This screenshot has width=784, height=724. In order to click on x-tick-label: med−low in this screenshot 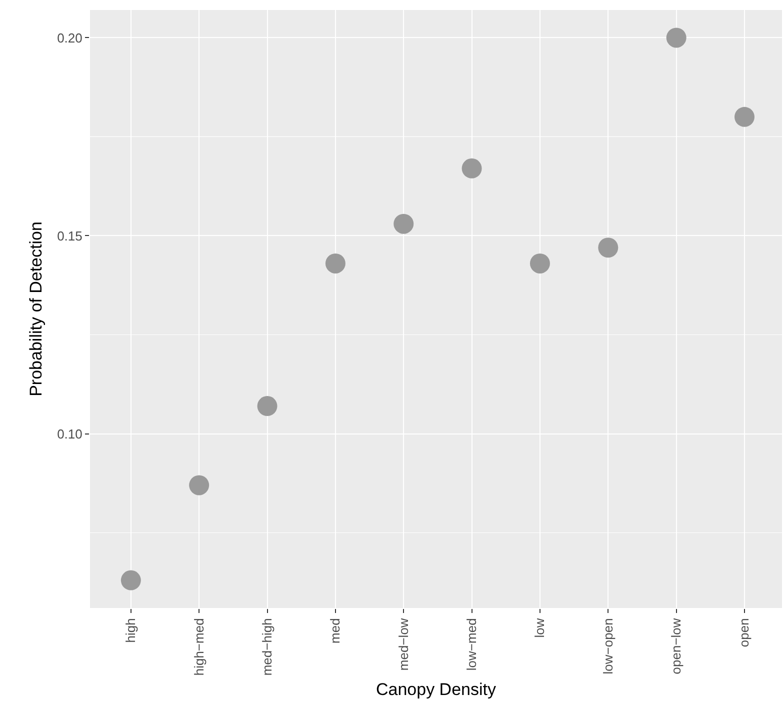, I will do `click(403, 644)`.